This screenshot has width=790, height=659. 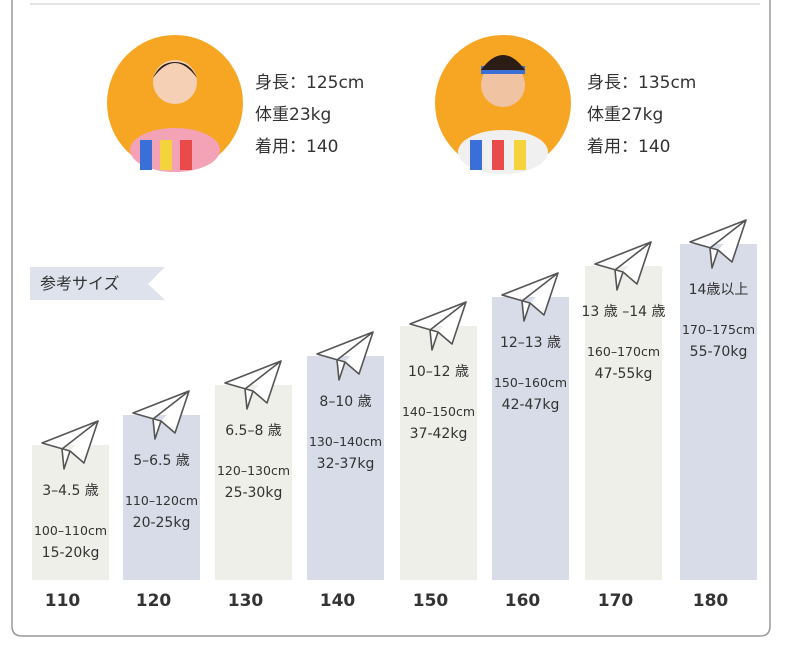 What do you see at coordinates (254, 493) in the screenshot?
I see `weight-range: 25-30kg` at bounding box center [254, 493].